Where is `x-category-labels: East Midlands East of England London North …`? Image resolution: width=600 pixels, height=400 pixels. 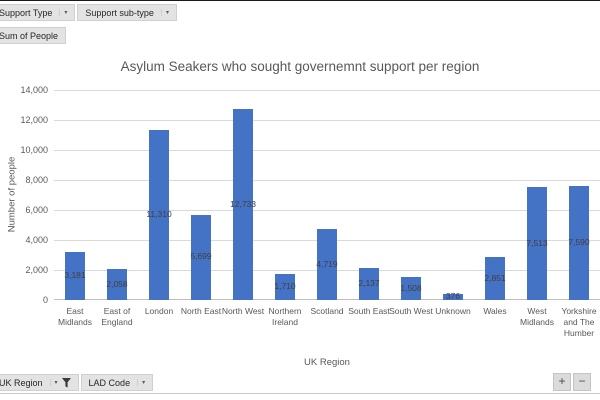 x-category-labels: East Midlands East of England London North … is located at coordinates (327, 329).